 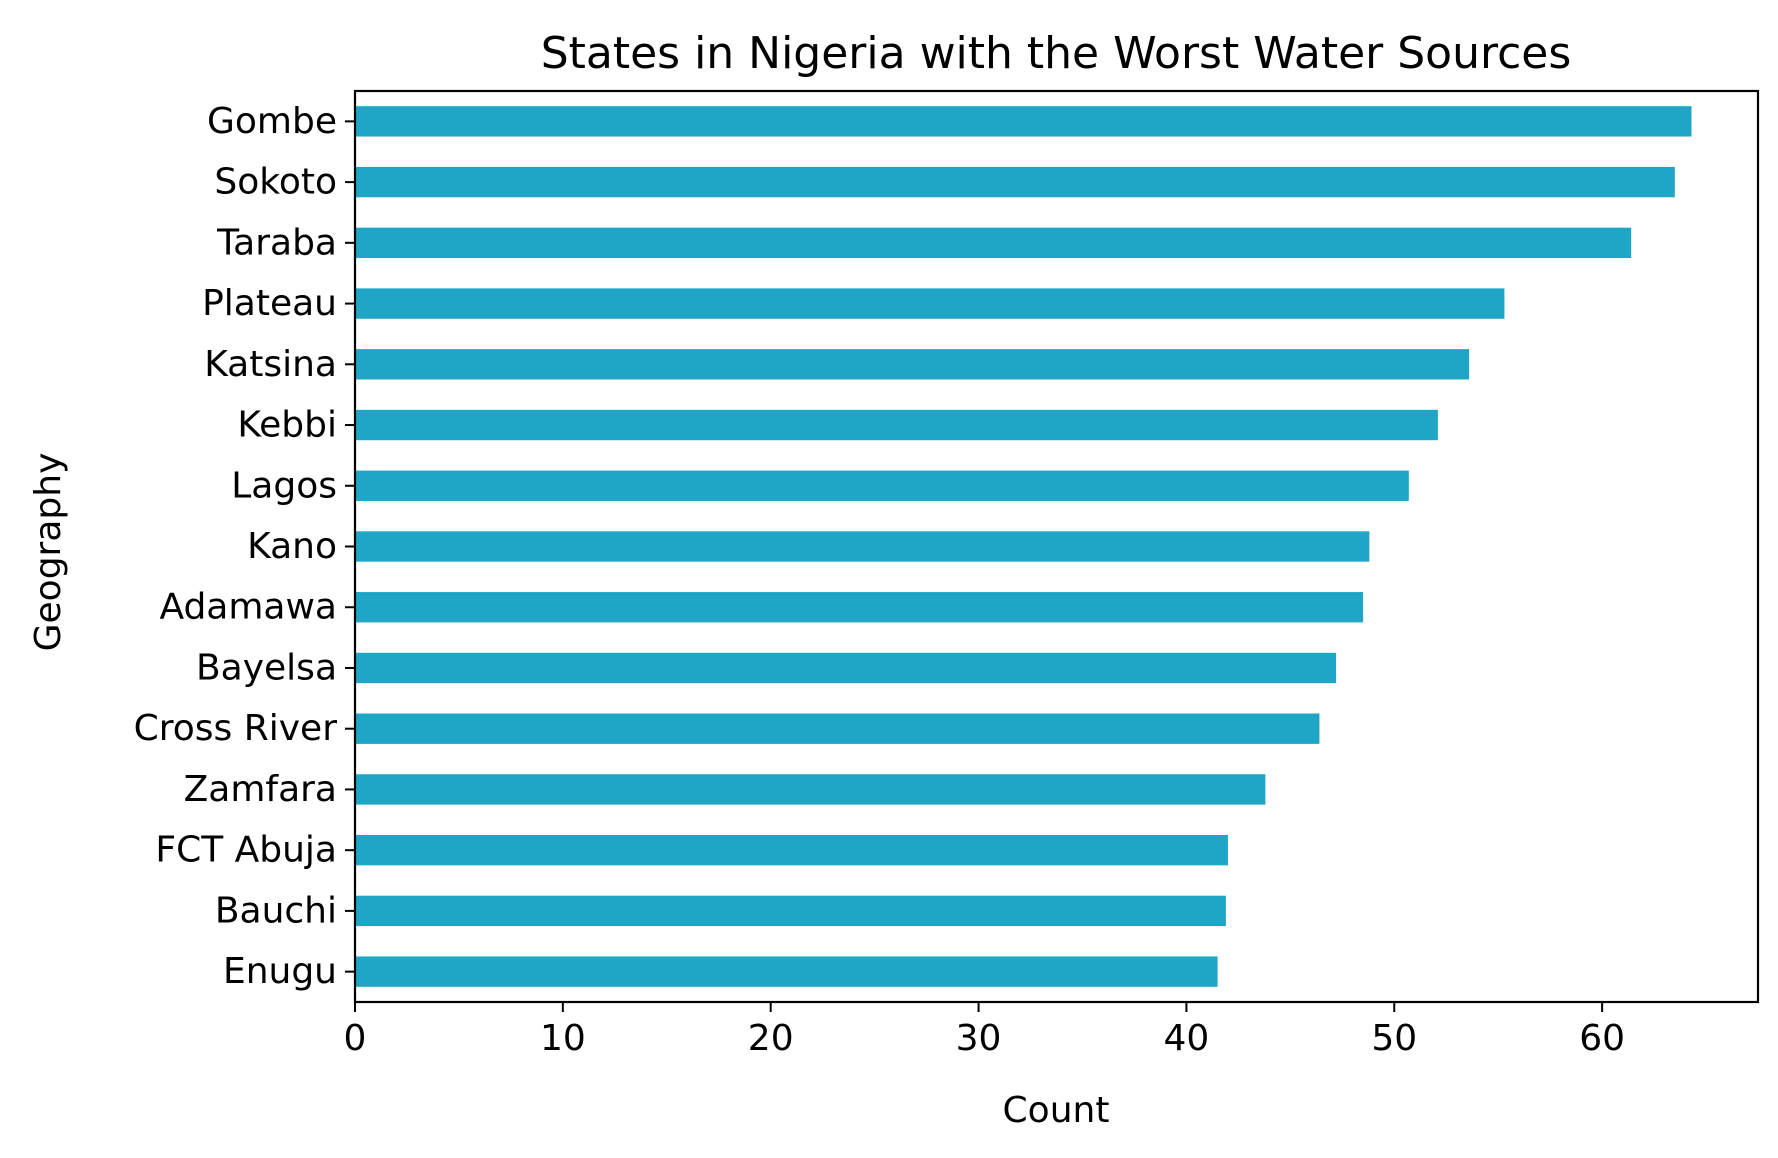 What do you see at coordinates (846, 668) in the screenshot?
I see `bar-bayelsa` at bounding box center [846, 668].